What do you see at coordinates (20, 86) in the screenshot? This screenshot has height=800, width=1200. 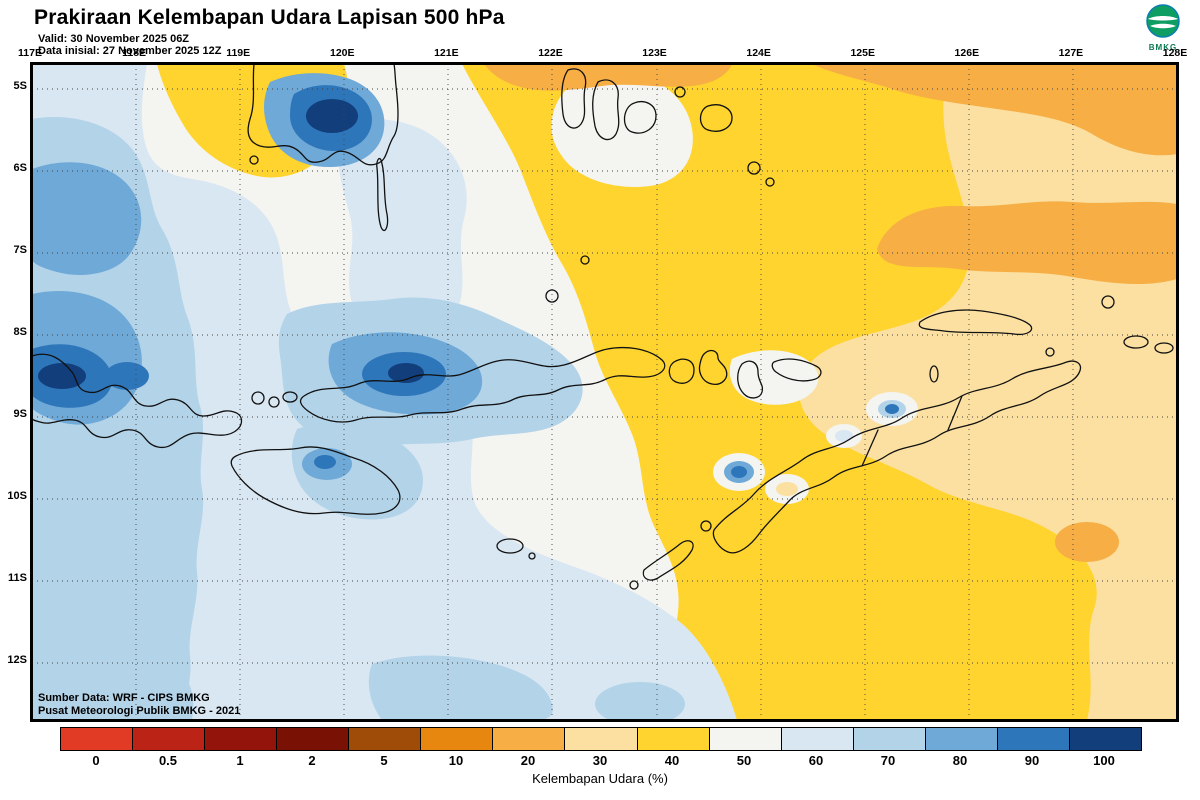 I see `lat-label: 5S` at bounding box center [20, 86].